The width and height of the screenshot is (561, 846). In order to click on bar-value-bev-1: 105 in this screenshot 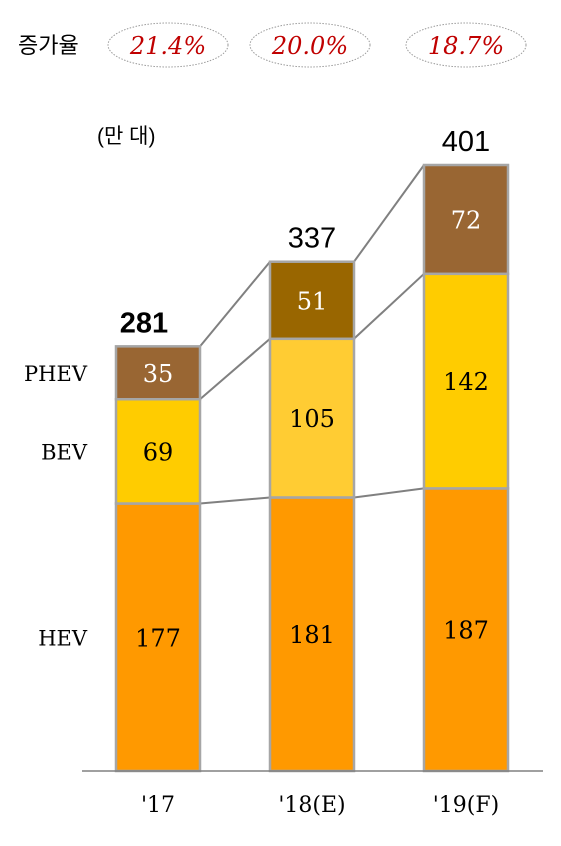, I will do `click(312, 419)`.